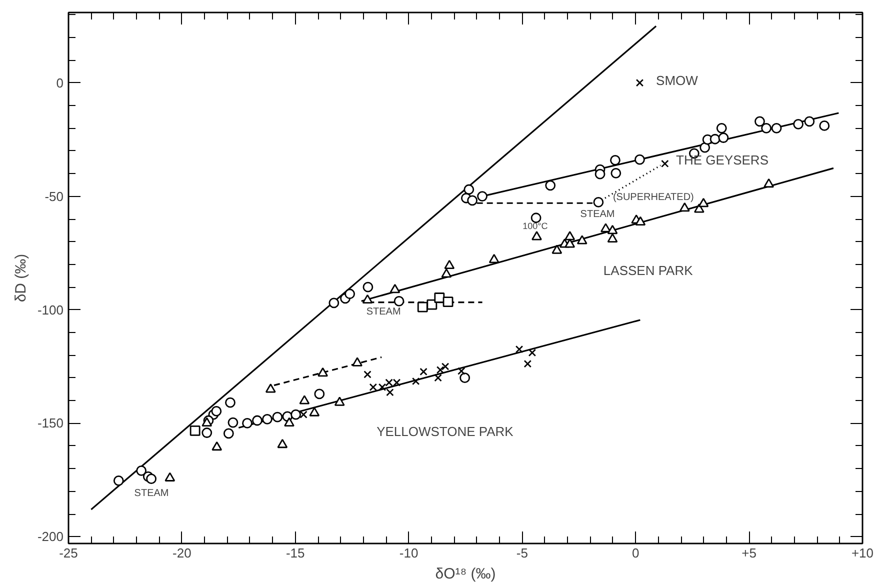  Describe the element at coordinates (50, 423) in the screenshot. I see `y-tick-label: -150` at that location.